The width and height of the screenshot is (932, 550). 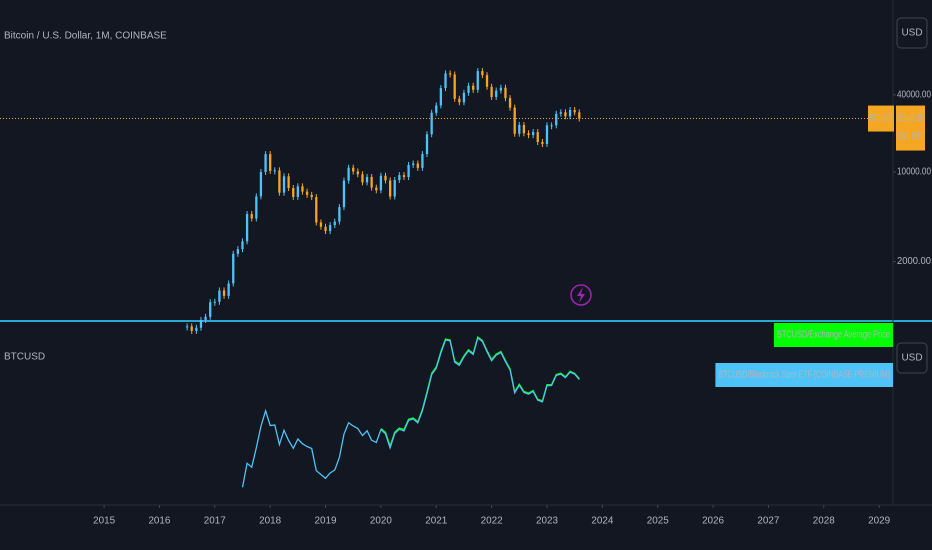 What do you see at coordinates (326, 521) in the screenshot?
I see `x-tick-label: 2019` at bounding box center [326, 521].